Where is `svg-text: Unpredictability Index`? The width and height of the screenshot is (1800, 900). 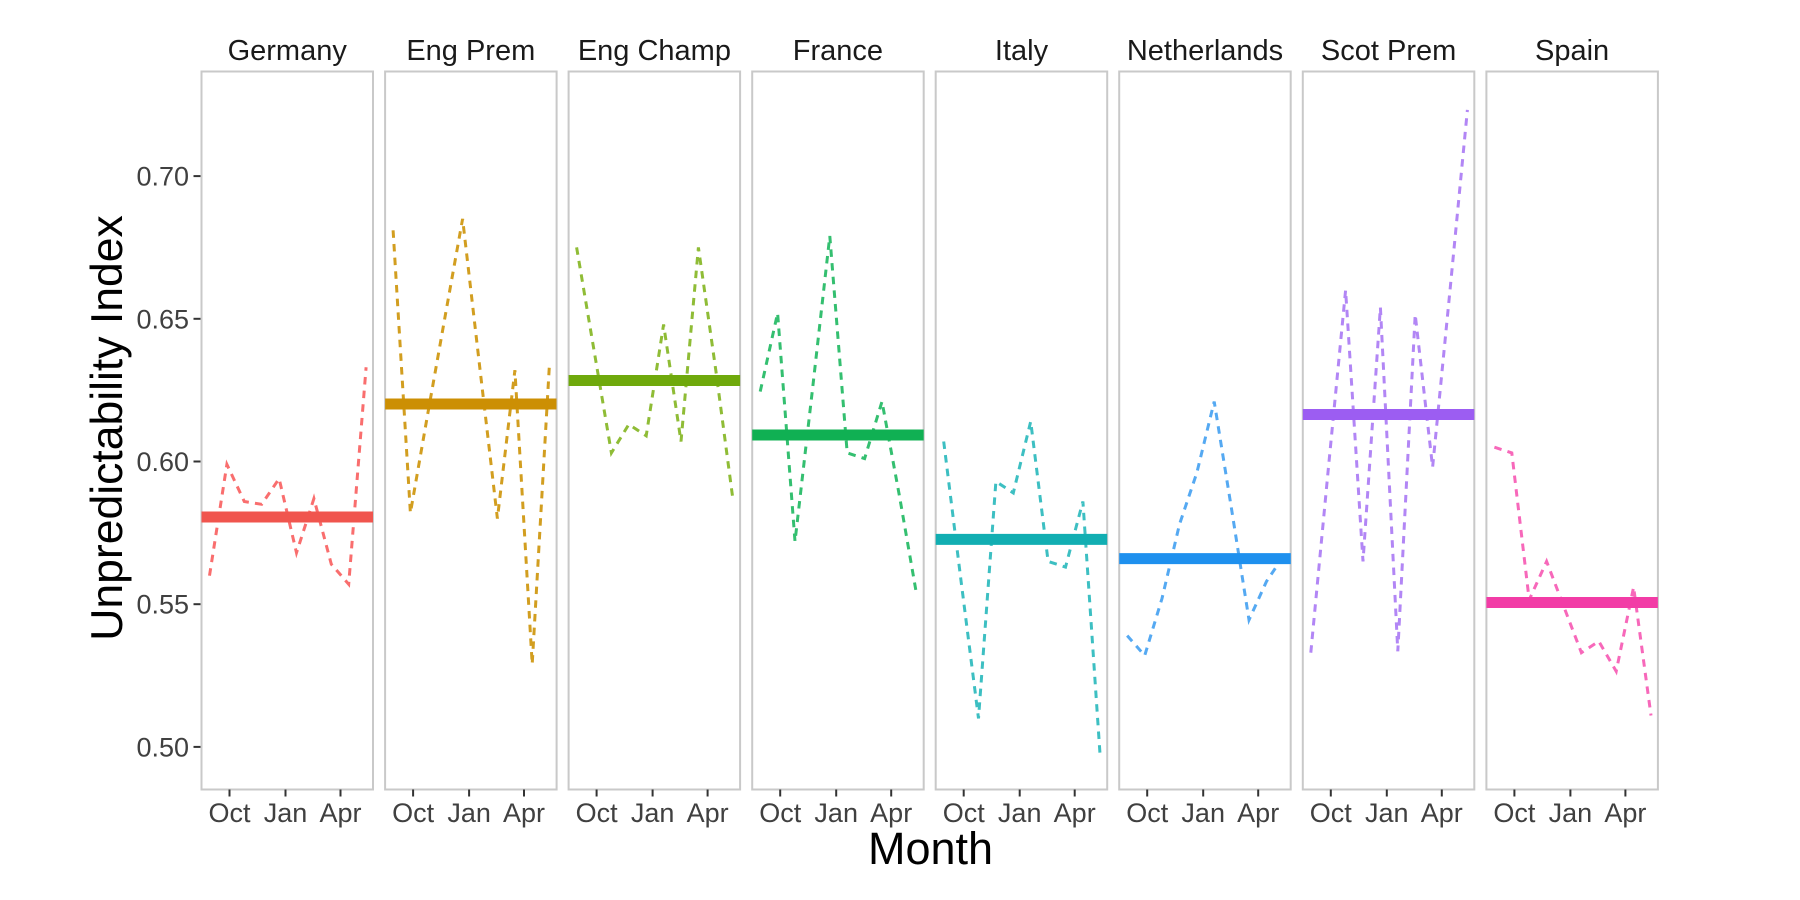 svg-text: Unpredictability Index is located at coordinates (107, 427).